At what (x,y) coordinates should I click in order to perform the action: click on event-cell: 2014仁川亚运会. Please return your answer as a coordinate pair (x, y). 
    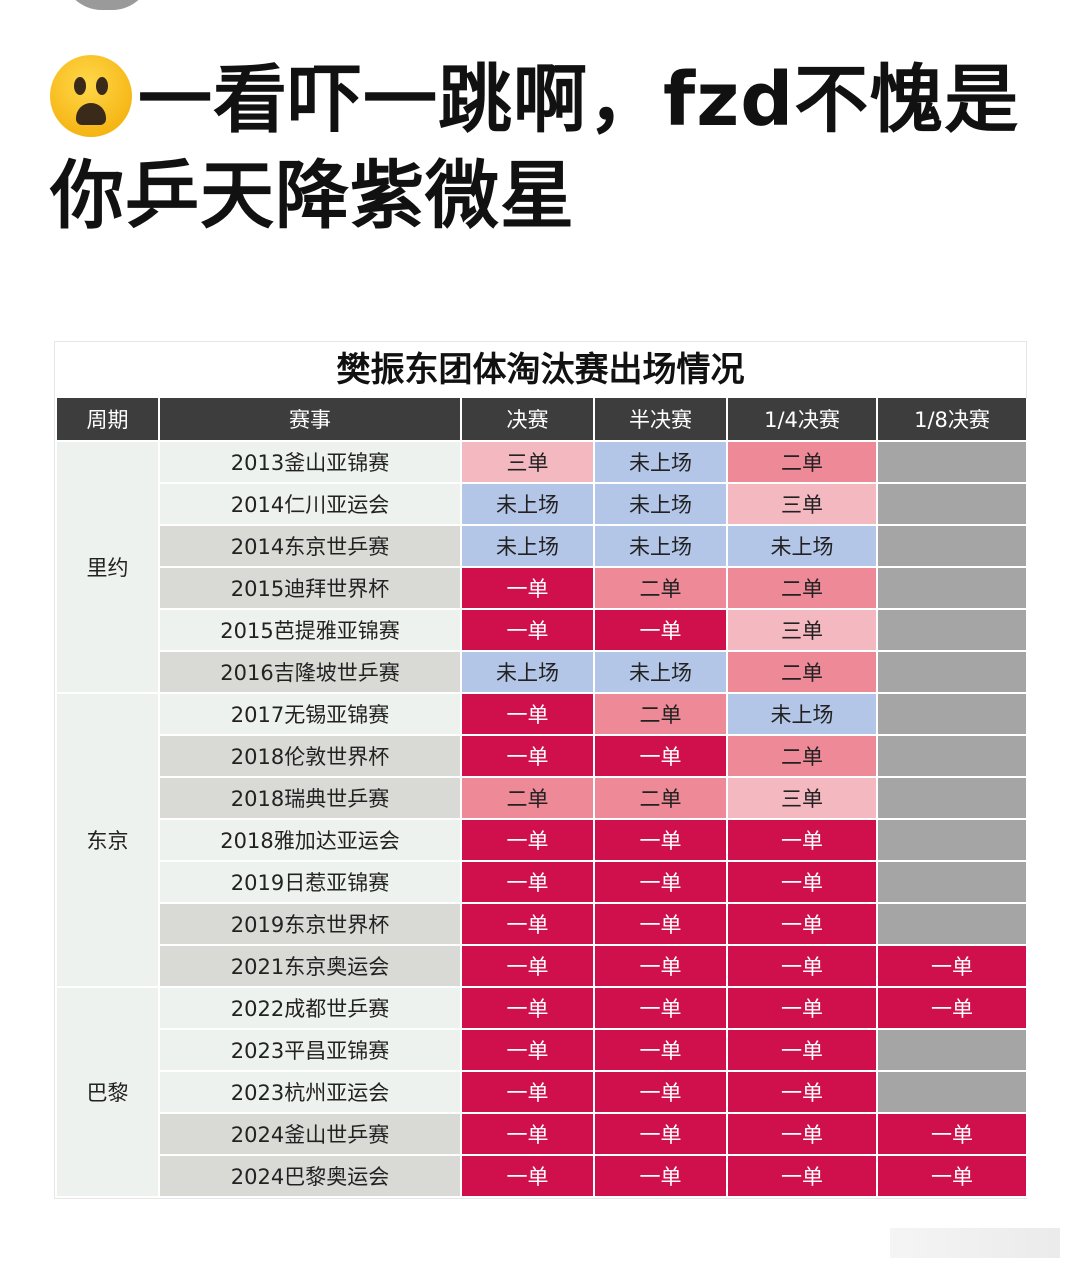
    Looking at the image, I should click on (310, 504).